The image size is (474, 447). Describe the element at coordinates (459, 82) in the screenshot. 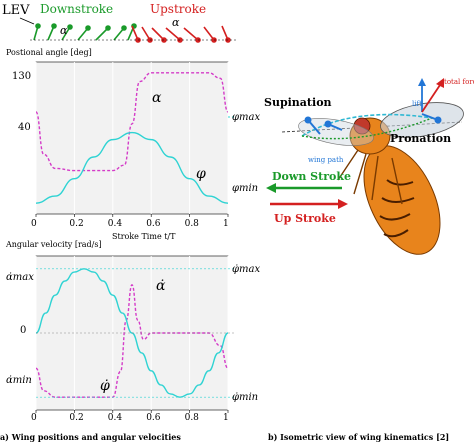

I see `total-force-label: total force` at that location.